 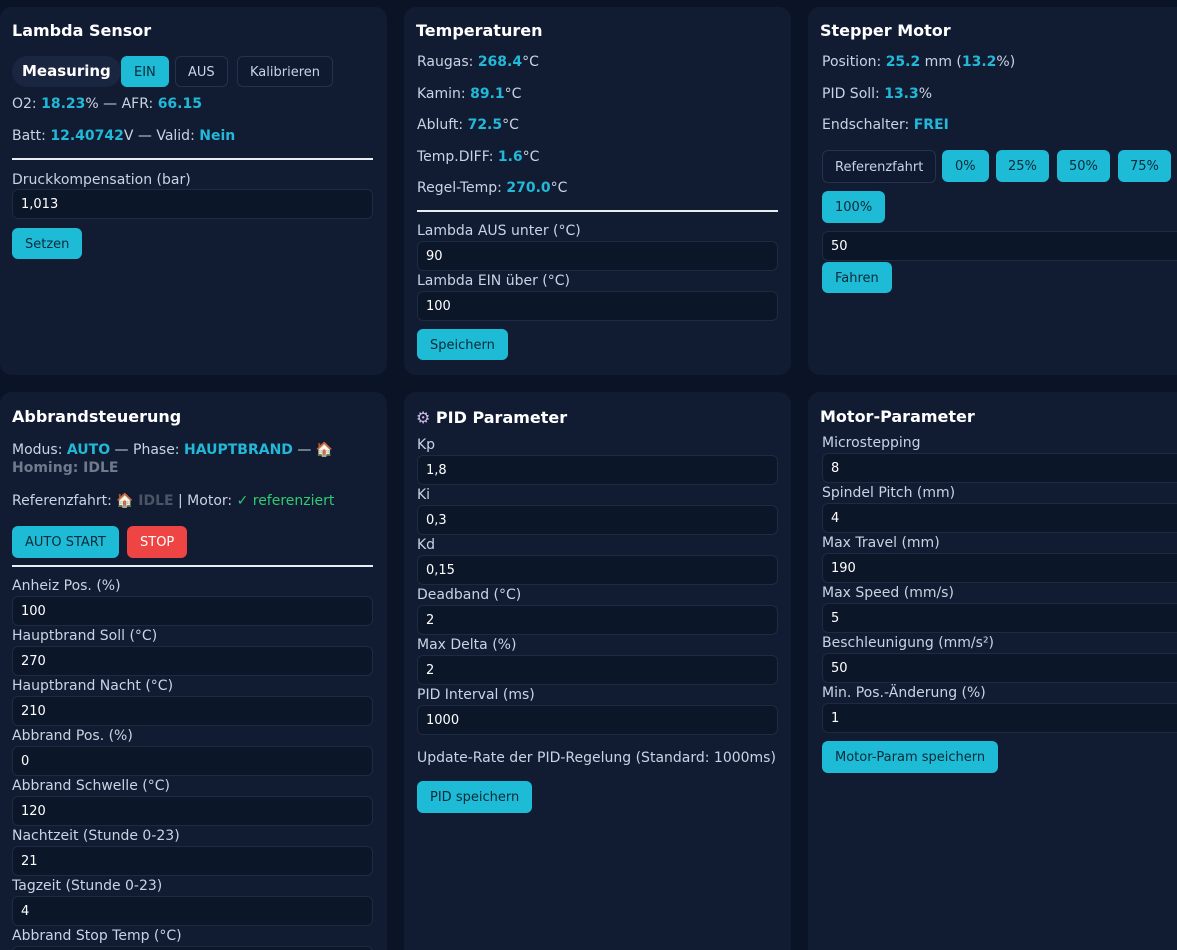 I want to click on field-label: Abbrand Schwelle (°C), so click(x=91, y=786).